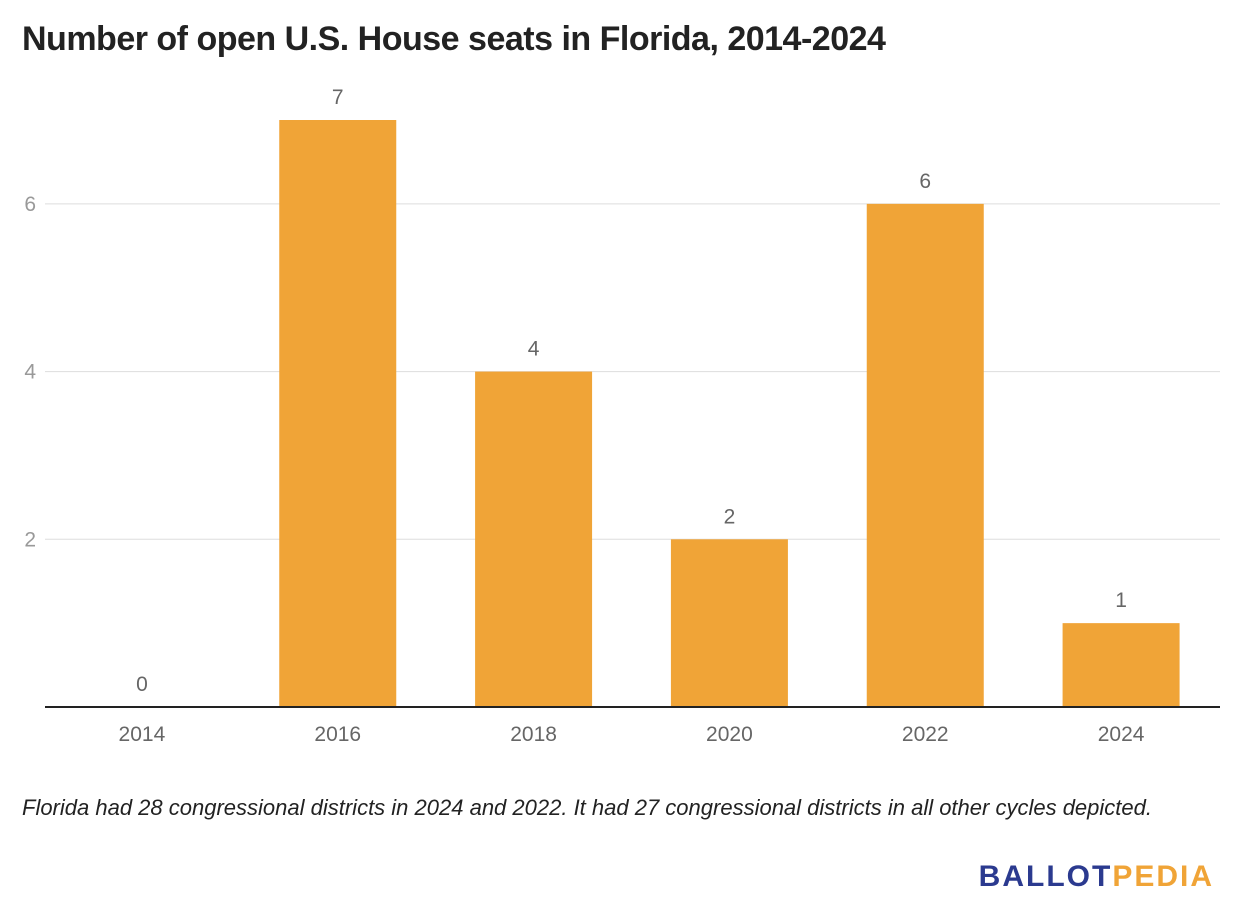 The height and width of the screenshot is (922, 1240). What do you see at coordinates (925, 734) in the screenshot?
I see `x-tick-label: 2022` at bounding box center [925, 734].